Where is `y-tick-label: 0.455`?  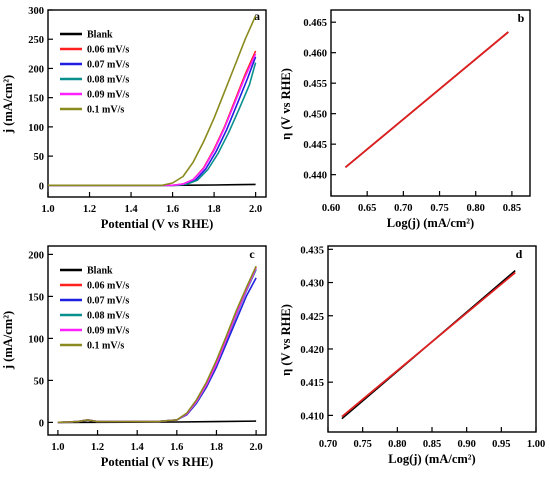 y-tick-label: 0.455 is located at coordinates (315, 84).